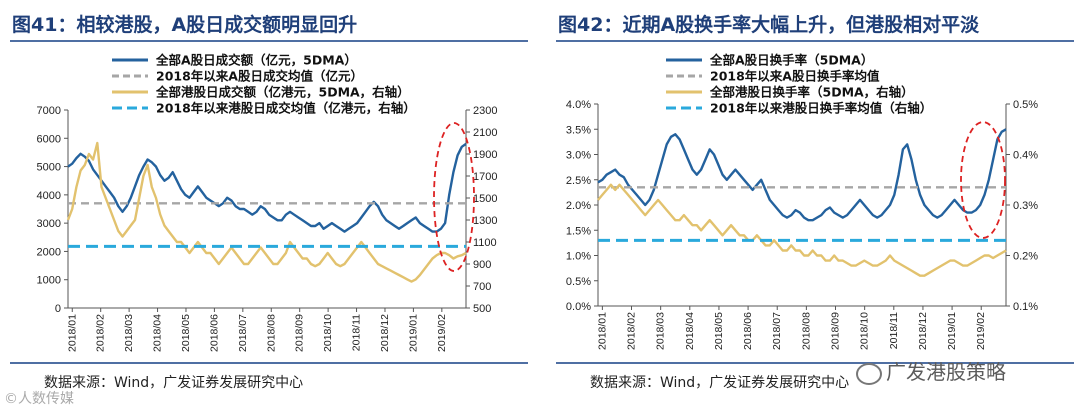 This screenshot has width=1080, height=414. What do you see at coordinates (58, 309) in the screenshot?
I see `y-tick-label-left: 0` at bounding box center [58, 309].